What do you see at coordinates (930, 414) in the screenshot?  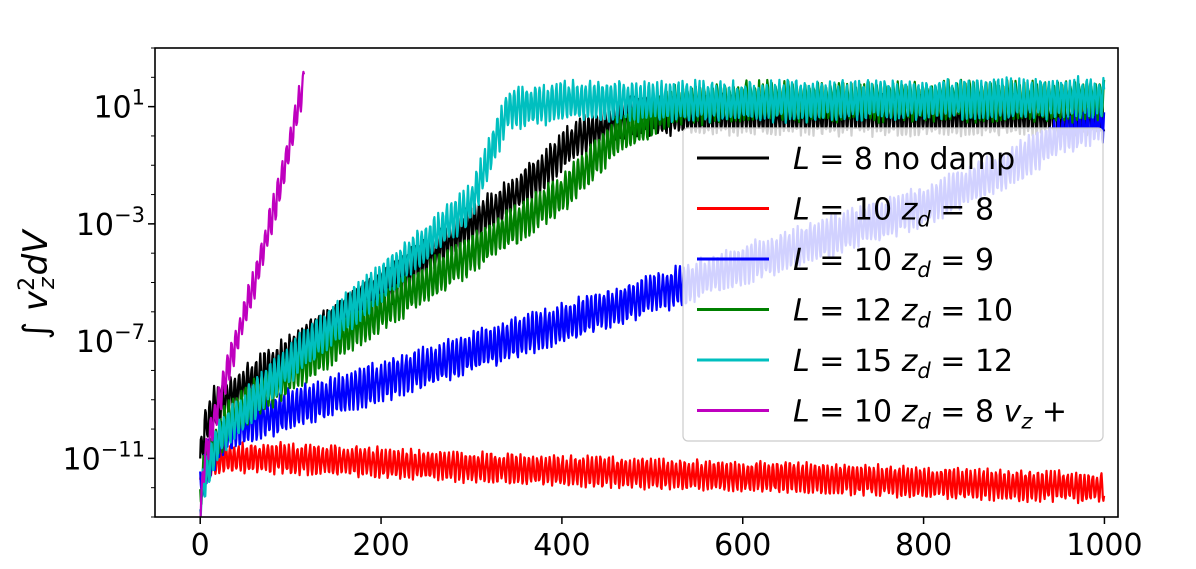 I see `legend-entry-label: L = 10 zd = 8 vz +` at bounding box center [930, 414].